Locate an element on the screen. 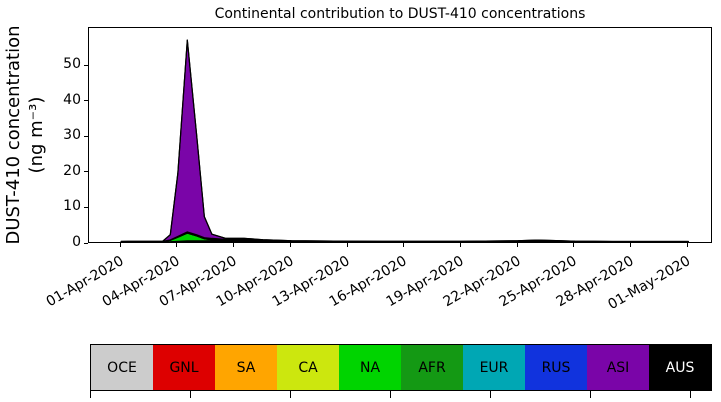 The image size is (721, 402). y-tick-label: 20 is located at coordinates (72, 170).